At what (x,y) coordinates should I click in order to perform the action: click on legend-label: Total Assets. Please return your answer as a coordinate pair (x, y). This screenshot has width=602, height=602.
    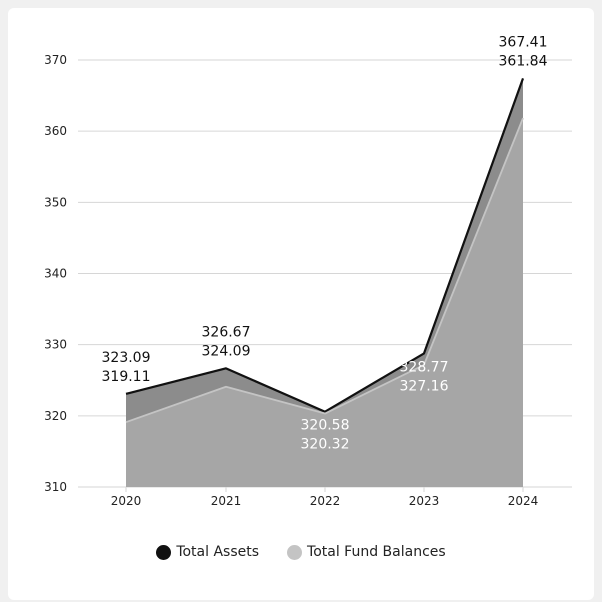
    Looking at the image, I should click on (218, 552).